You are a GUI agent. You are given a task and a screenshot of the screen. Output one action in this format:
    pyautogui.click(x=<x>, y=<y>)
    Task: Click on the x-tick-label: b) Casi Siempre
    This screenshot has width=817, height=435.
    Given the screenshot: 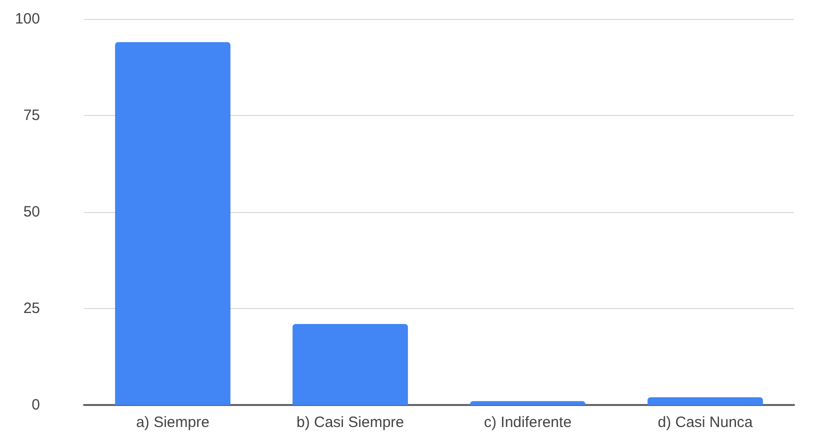 What is the action you would take?
    pyautogui.click(x=350, y=422)
    